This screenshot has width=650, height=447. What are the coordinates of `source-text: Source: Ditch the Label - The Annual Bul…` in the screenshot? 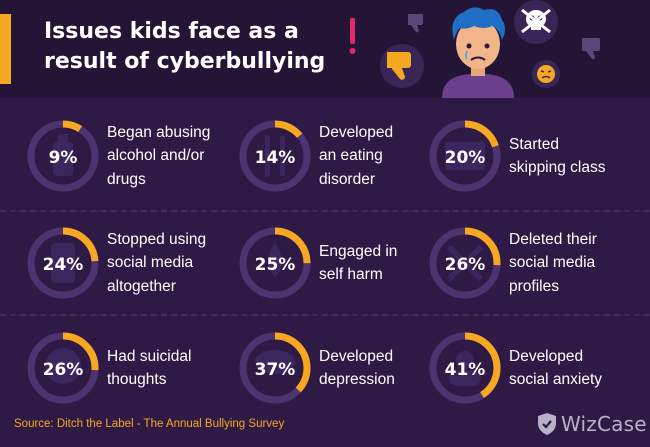 It's located at (149, 424).